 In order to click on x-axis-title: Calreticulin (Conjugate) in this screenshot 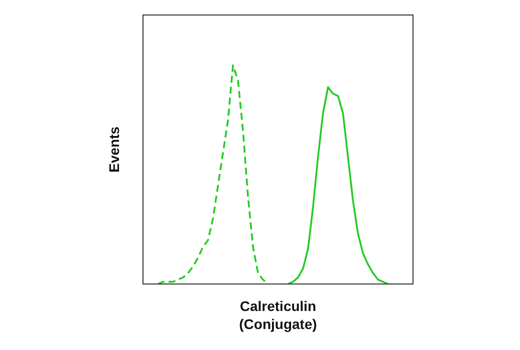, I will do `click(278, 315)`.